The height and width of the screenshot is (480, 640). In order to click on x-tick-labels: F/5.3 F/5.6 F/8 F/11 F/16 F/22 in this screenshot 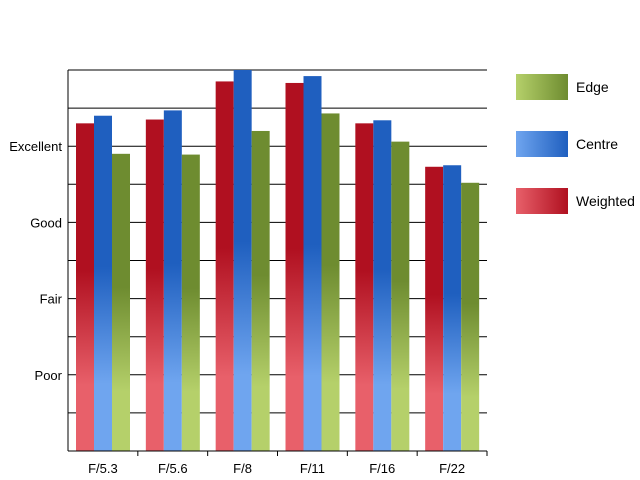, I will do `click(276, 468)`.